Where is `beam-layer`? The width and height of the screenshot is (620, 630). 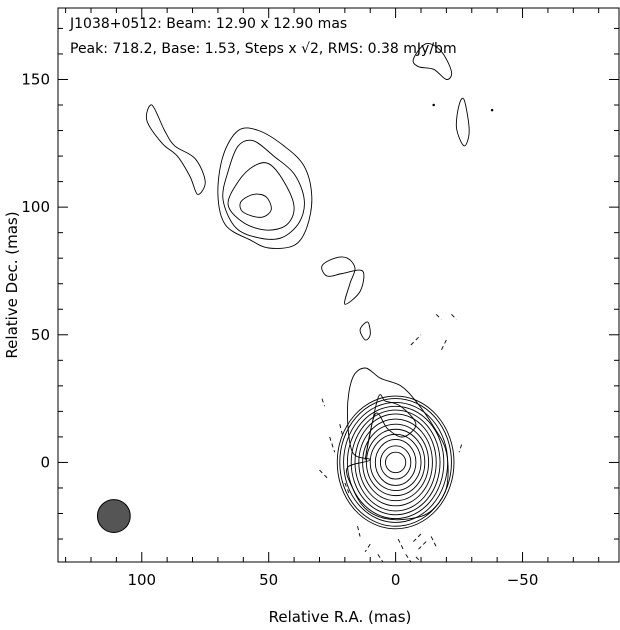
beam-layer is located at coordinates (113, 516).